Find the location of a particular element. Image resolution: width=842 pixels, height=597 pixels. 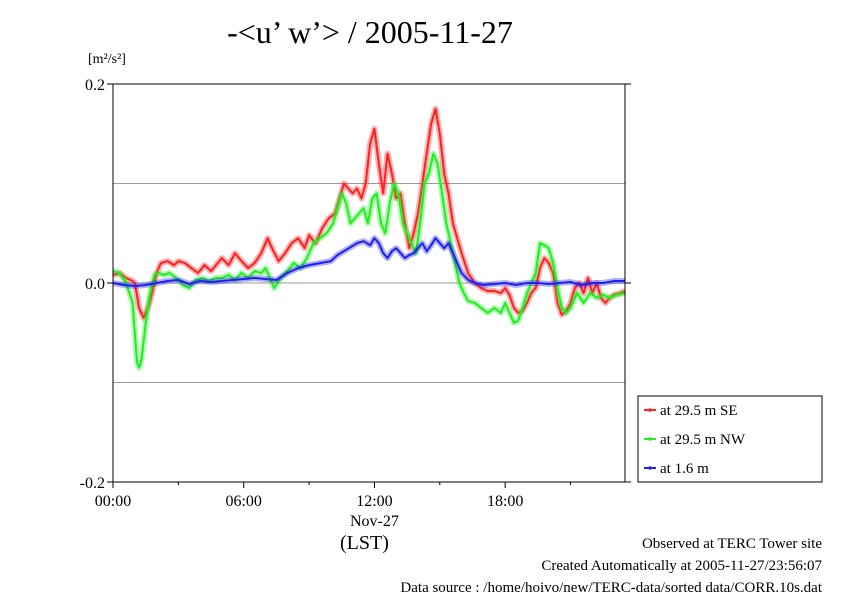

x-tick-label: 18:00 is located at coordinates (505, 501).